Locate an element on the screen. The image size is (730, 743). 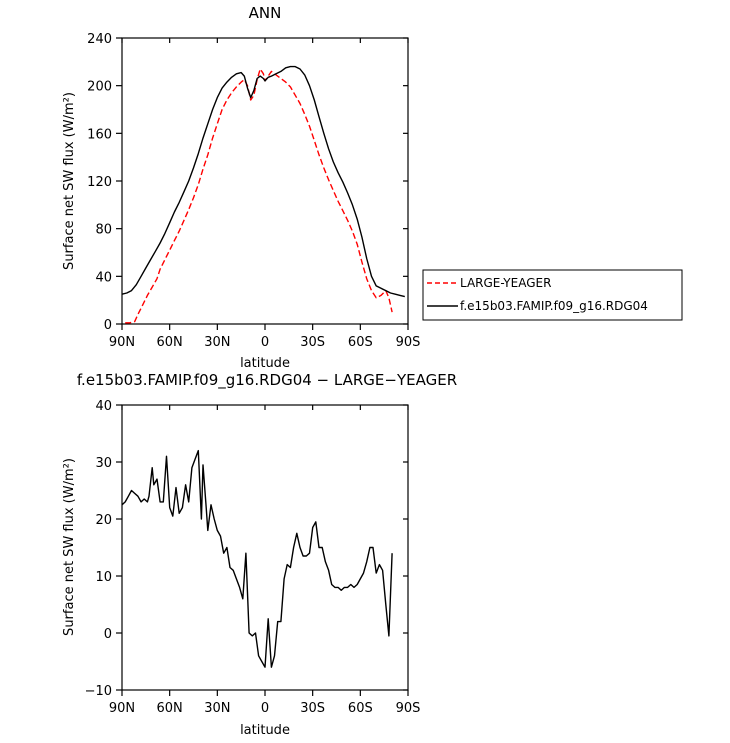
series-line-f-e15b03-famip-f09-g16-rdg04 is located at coordinates (263, 181).